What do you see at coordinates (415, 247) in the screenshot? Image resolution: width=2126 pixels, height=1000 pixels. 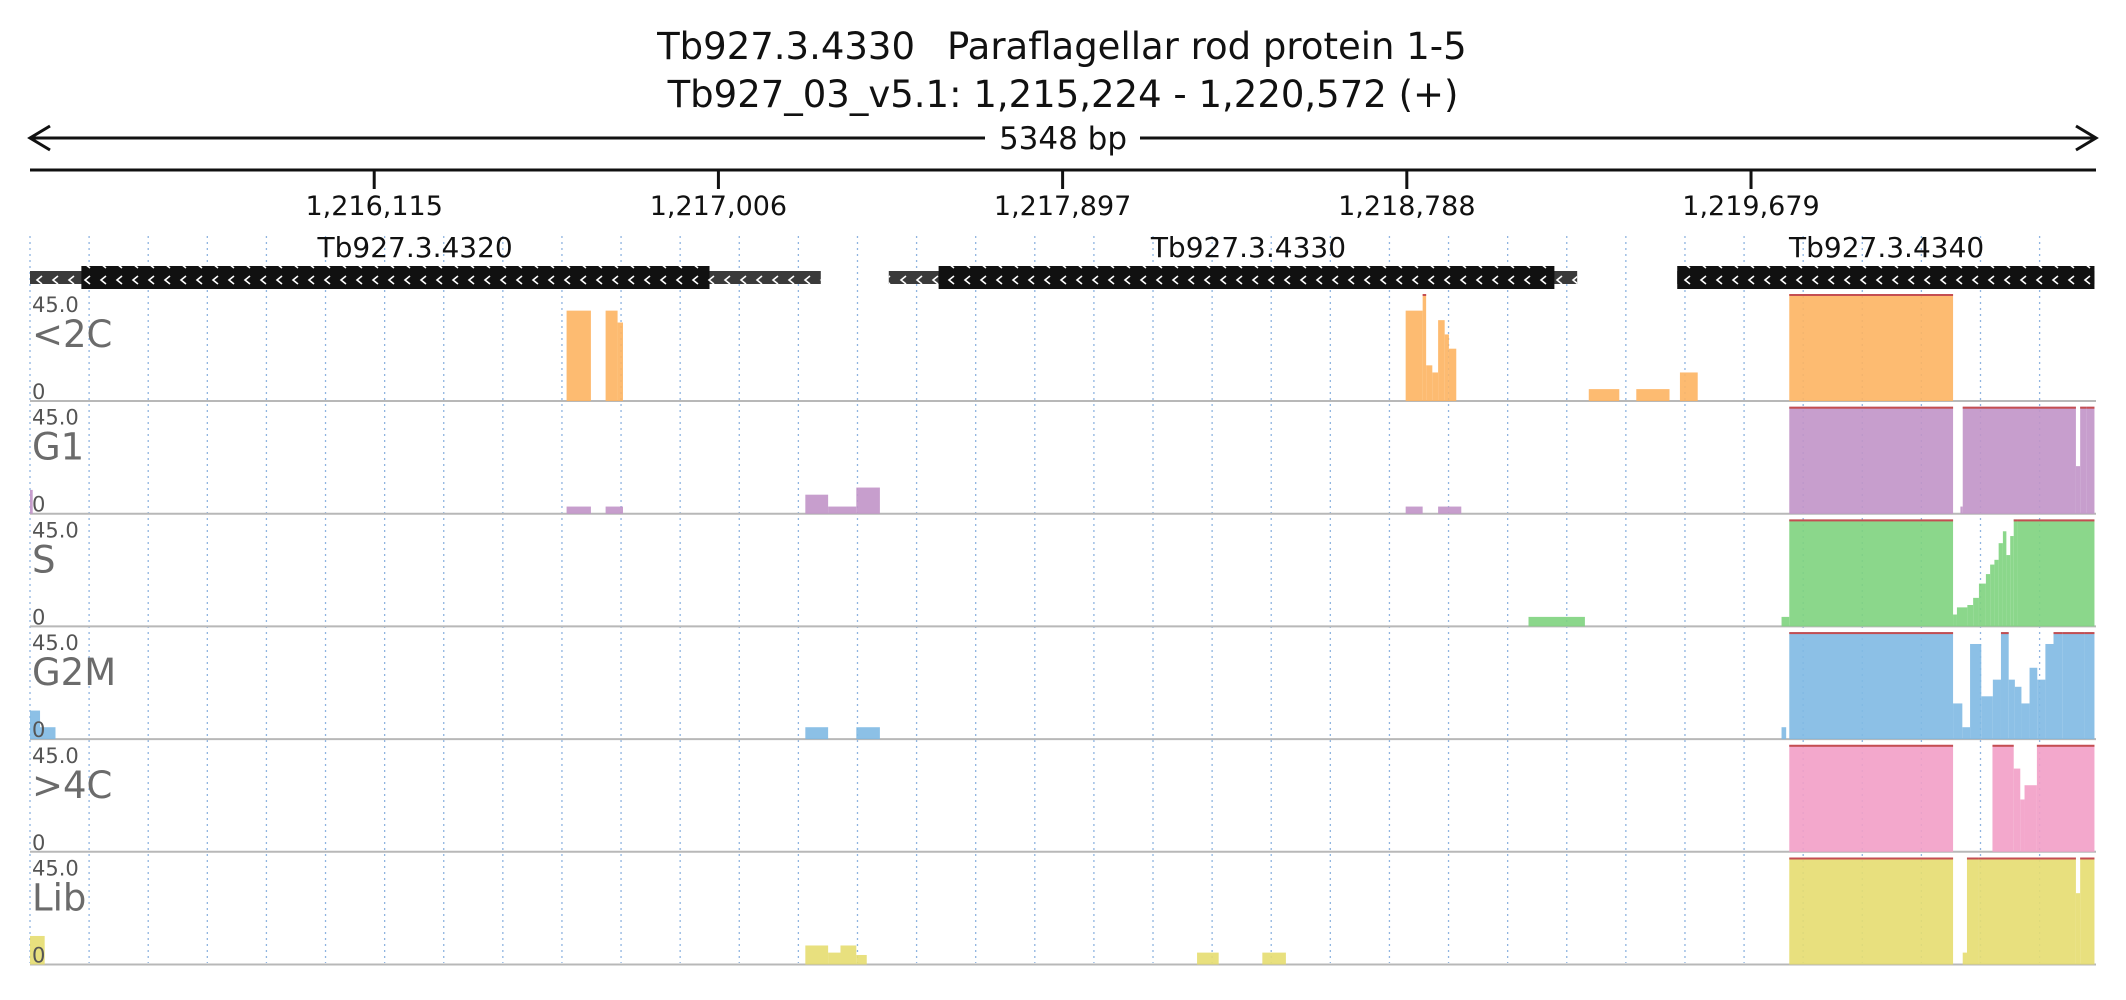 I see `gene-label: Tb927.3.4320` at bounding box center [415, 247].